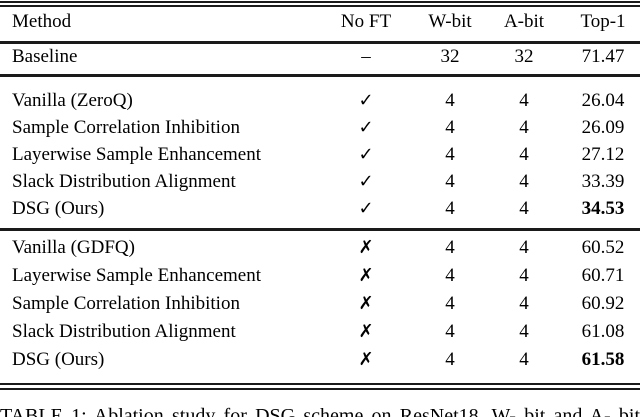 The image size is (640, 417). What do you see at coordinates (320, 359) in the screenshot?
I see `table-row: DSG (Ours) ✗ 4 4 61.58` at bounding box center [320, 359].